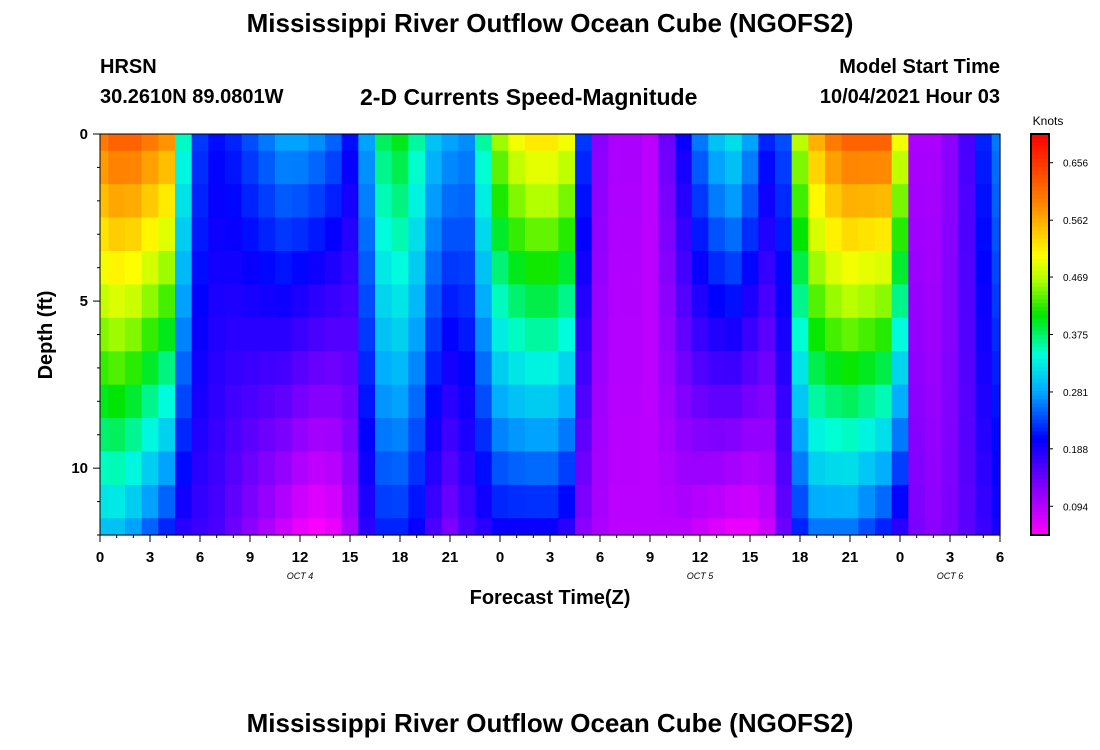 This screenshot has height=750, width=1100. Describe the element at coordinates (850, 557) in the screenshot. I see `x-tick-label: 21` at that location.